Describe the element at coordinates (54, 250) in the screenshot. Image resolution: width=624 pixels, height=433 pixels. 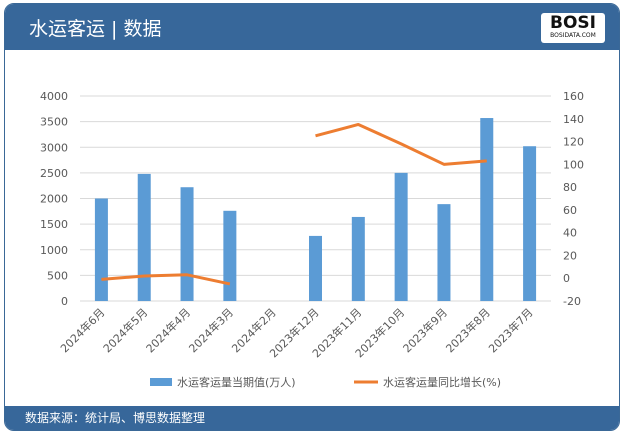
I see `y-left-tick: 1000` at that location.